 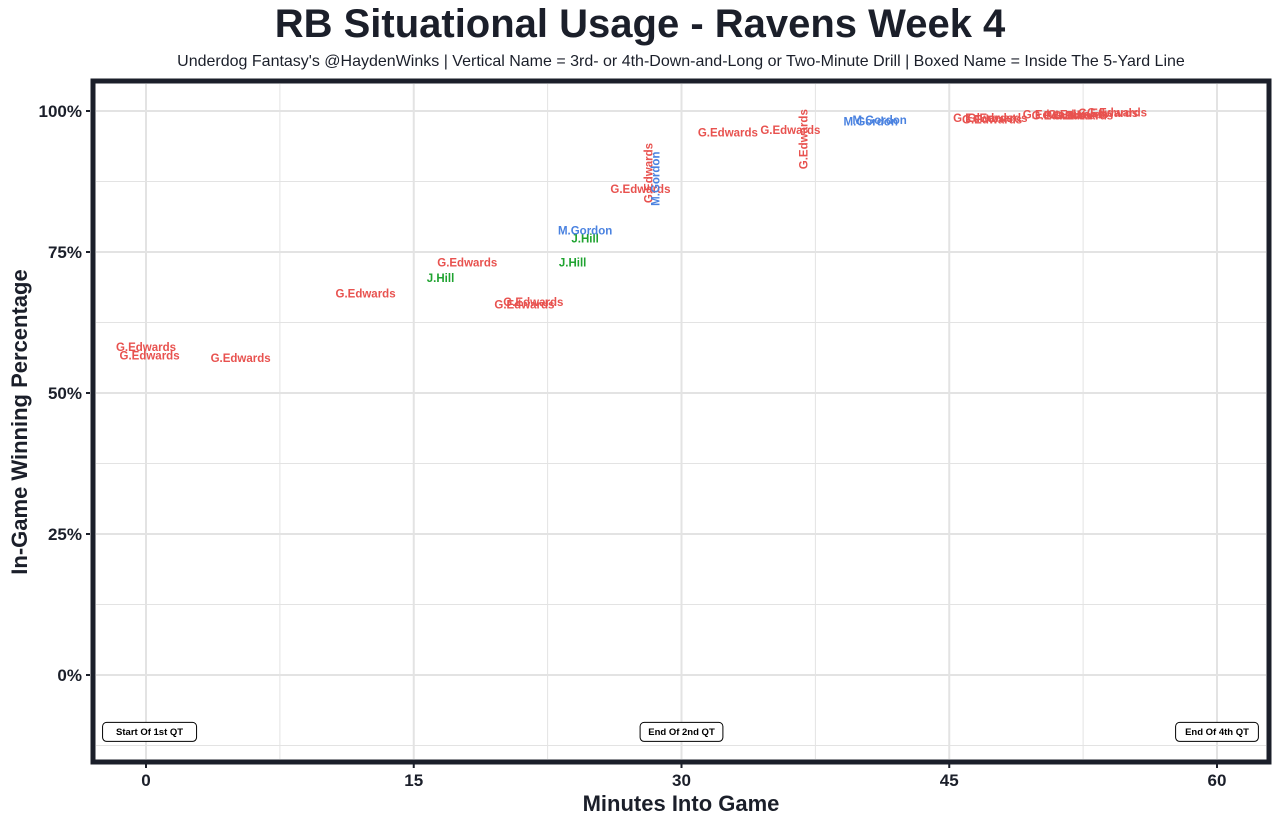 I want to click on y-axis-label: In-Game Winning Percentage, so click(x=19, y=421).